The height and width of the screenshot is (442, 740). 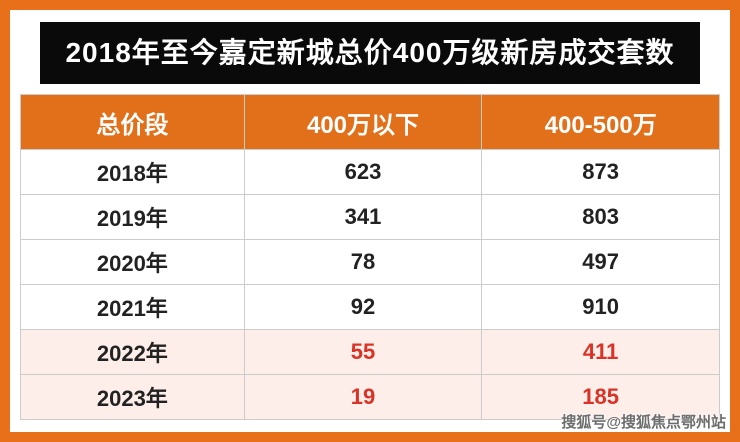 I want to click on cell-value: 873, so click(x=600, y=172).